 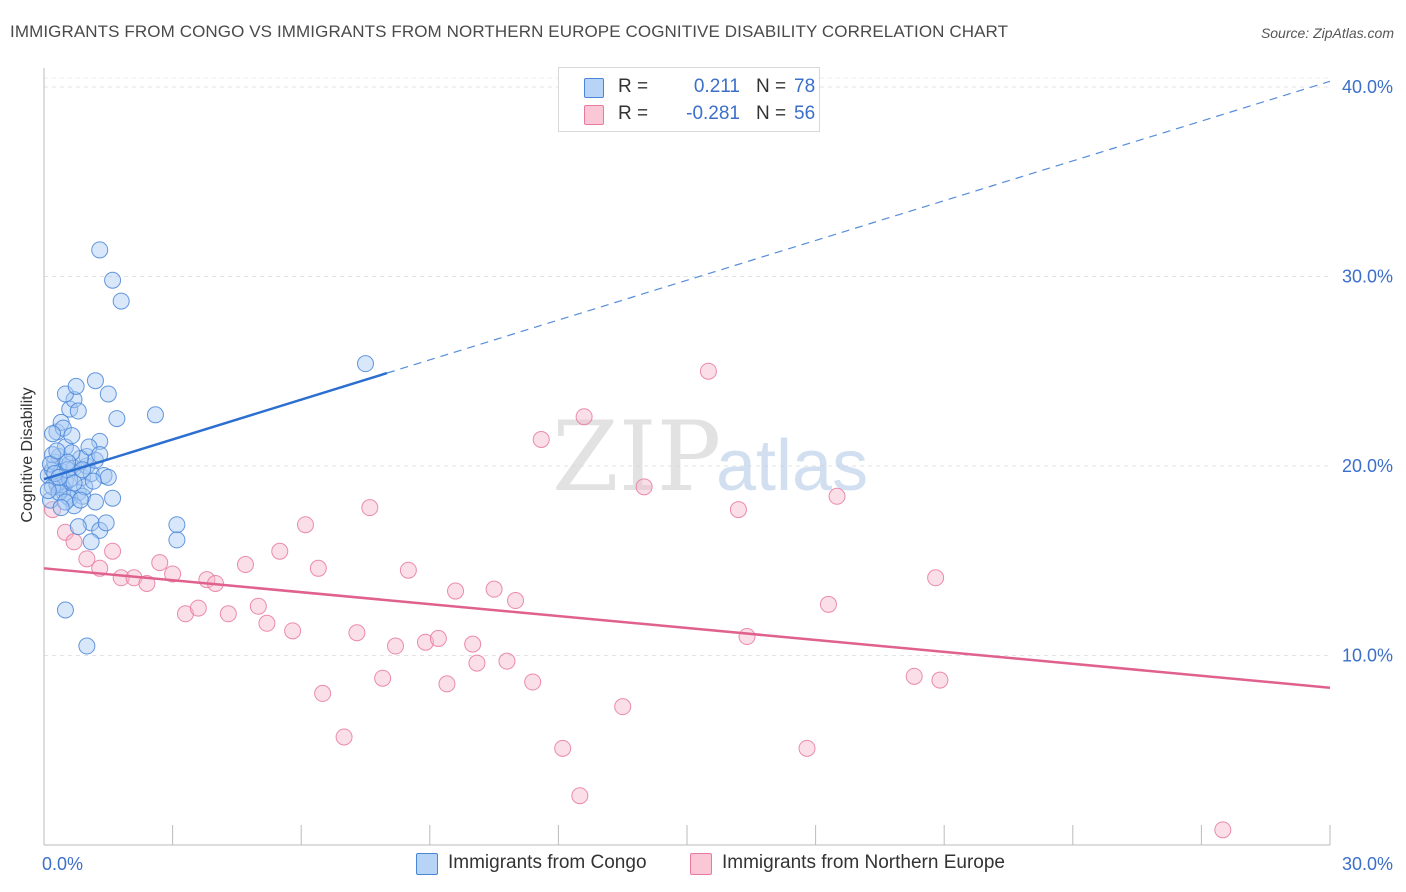 What do you see at coordinates (1367, 371) in the screenshot?
I see `y-tick-labels: 10.0% 20.0% 30.0% 40.0%` at bounding box center [1367, 371].